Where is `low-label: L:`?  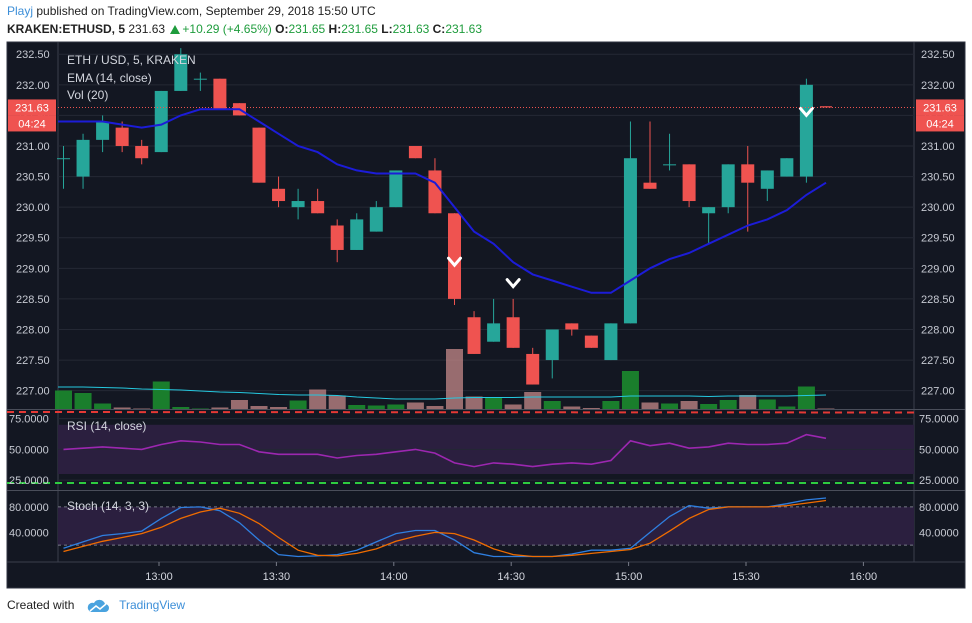
low-label: L: is located at coordinates (387, 29).